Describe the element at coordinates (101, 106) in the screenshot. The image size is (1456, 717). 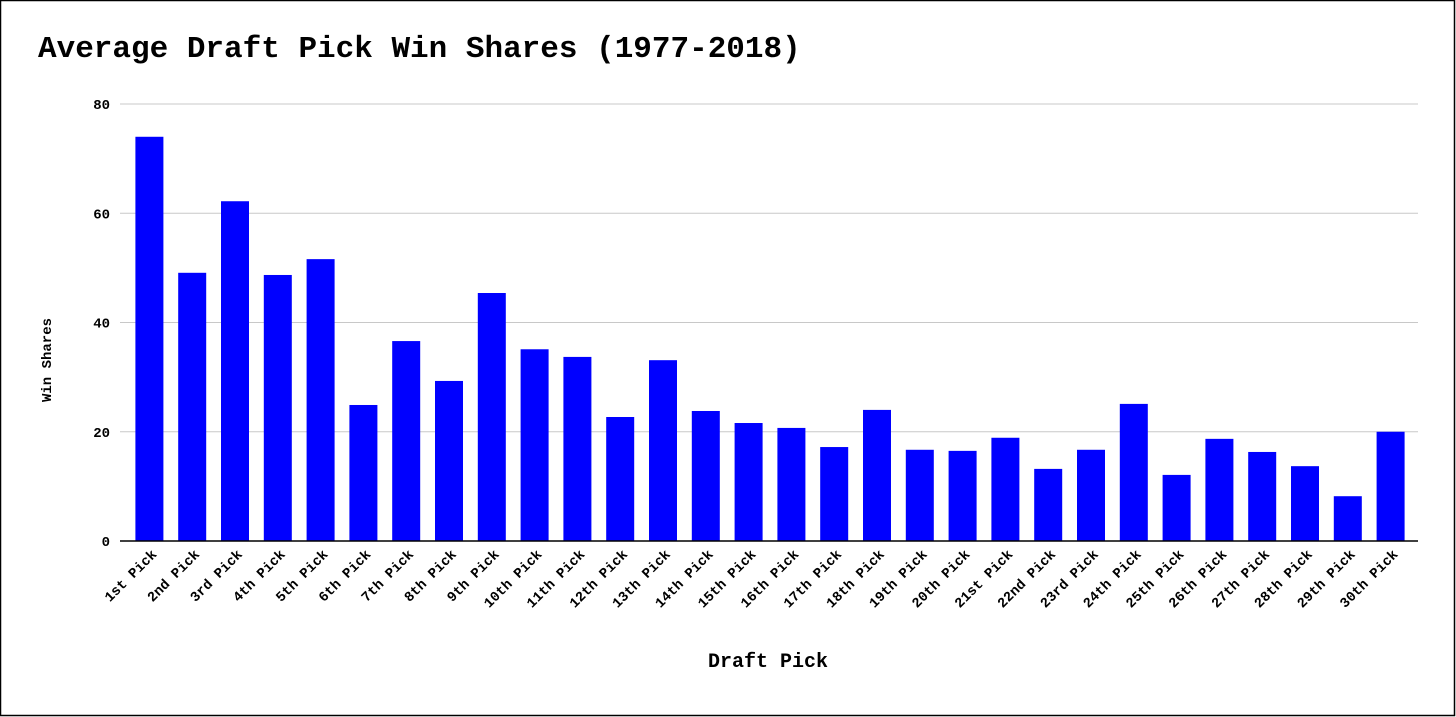
I see `y-tick-label: 80` at that location.